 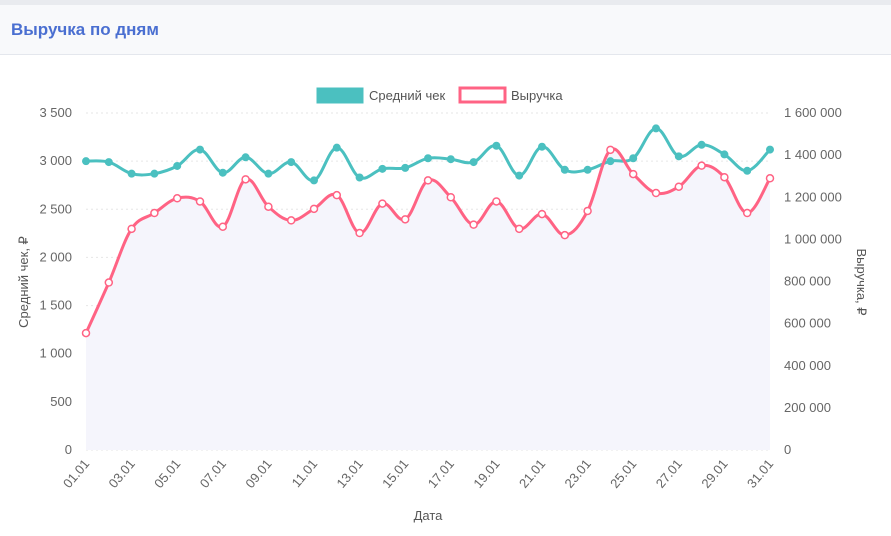 What do you see at coordinates (55, 208) in the screenshot?
I see `y-left-tick-label: 2 500` at bounding box center [55, 208].